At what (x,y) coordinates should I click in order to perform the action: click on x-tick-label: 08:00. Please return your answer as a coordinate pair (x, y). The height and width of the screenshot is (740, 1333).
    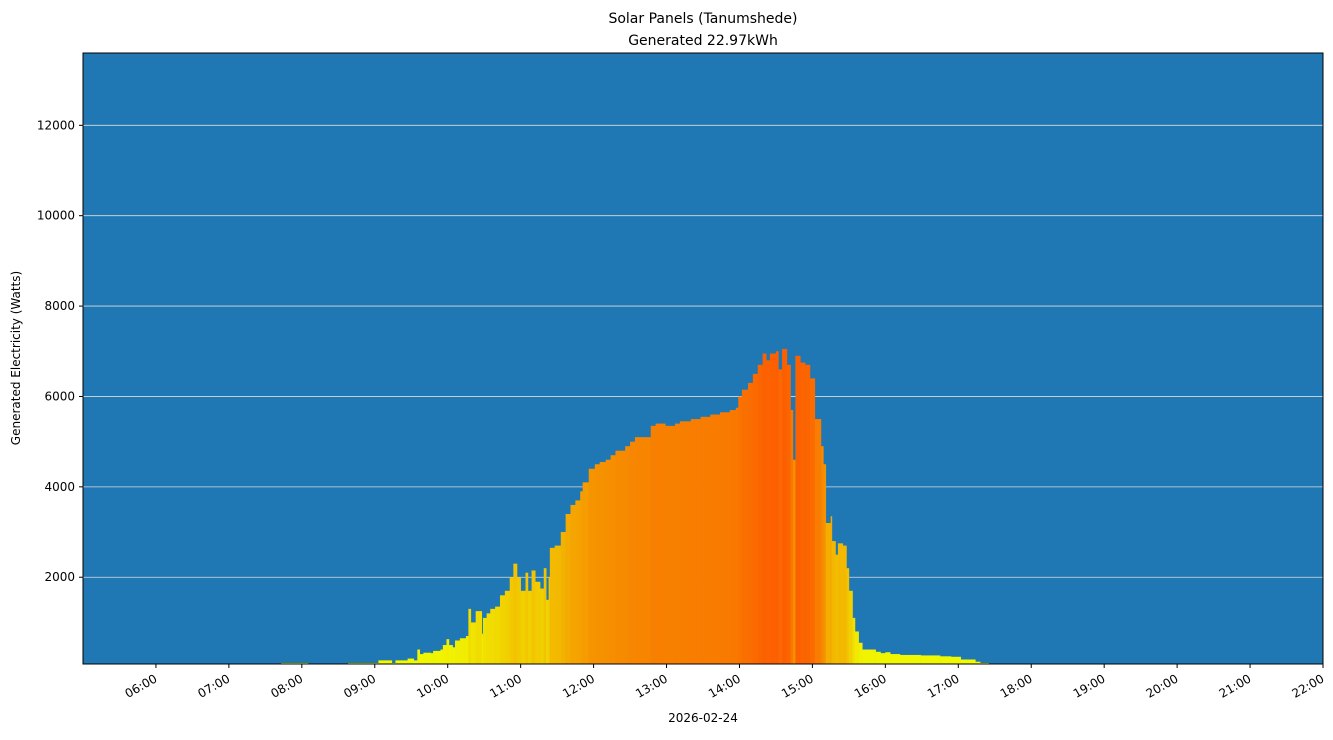
    Looking at the image, I should click on (286, 685).